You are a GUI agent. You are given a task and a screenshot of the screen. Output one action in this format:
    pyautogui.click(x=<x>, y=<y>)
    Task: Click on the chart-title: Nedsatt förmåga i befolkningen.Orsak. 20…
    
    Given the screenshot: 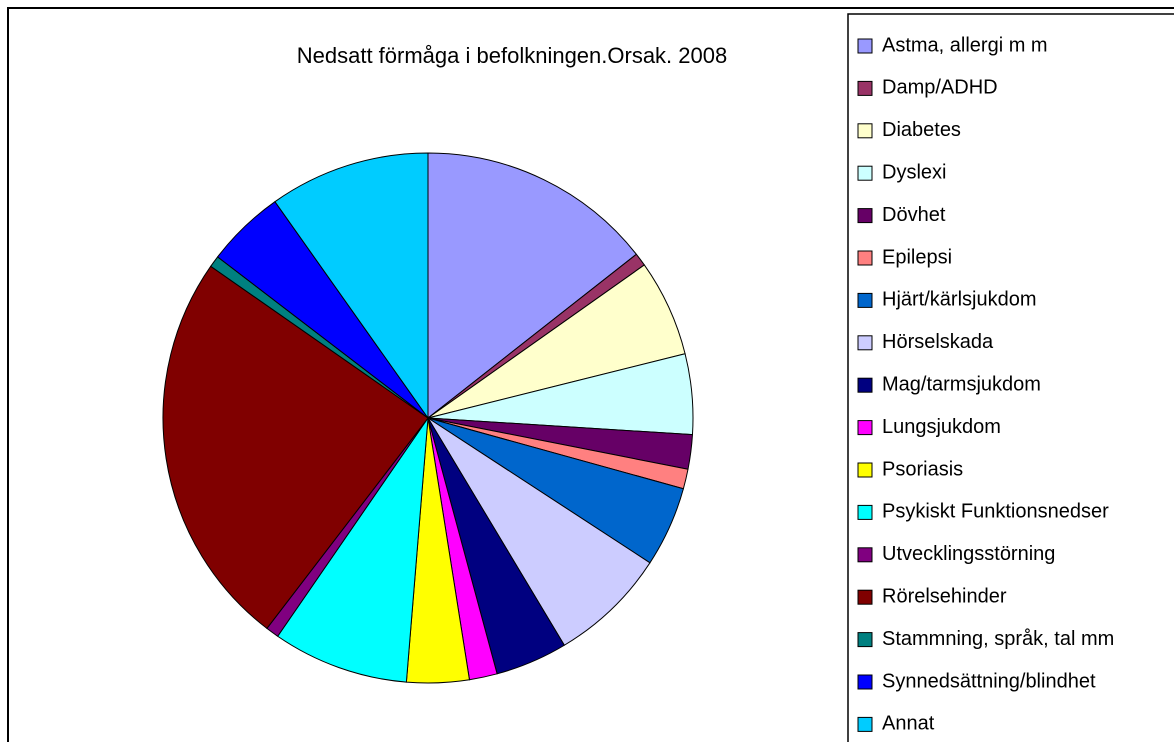 What is the action you would take?
    pyautogui.click(x=512, y=55)
    